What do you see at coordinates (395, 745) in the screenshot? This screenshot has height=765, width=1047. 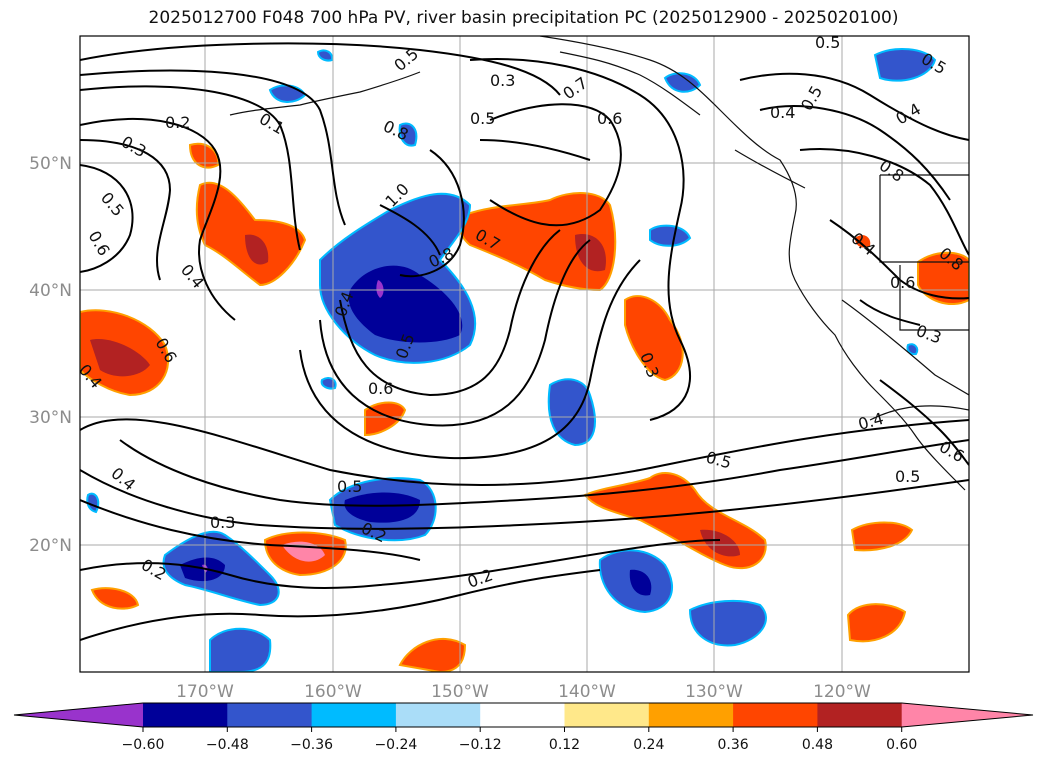 I see `colorbar-tick-label: −0.24` at bounding box center [395, 745].